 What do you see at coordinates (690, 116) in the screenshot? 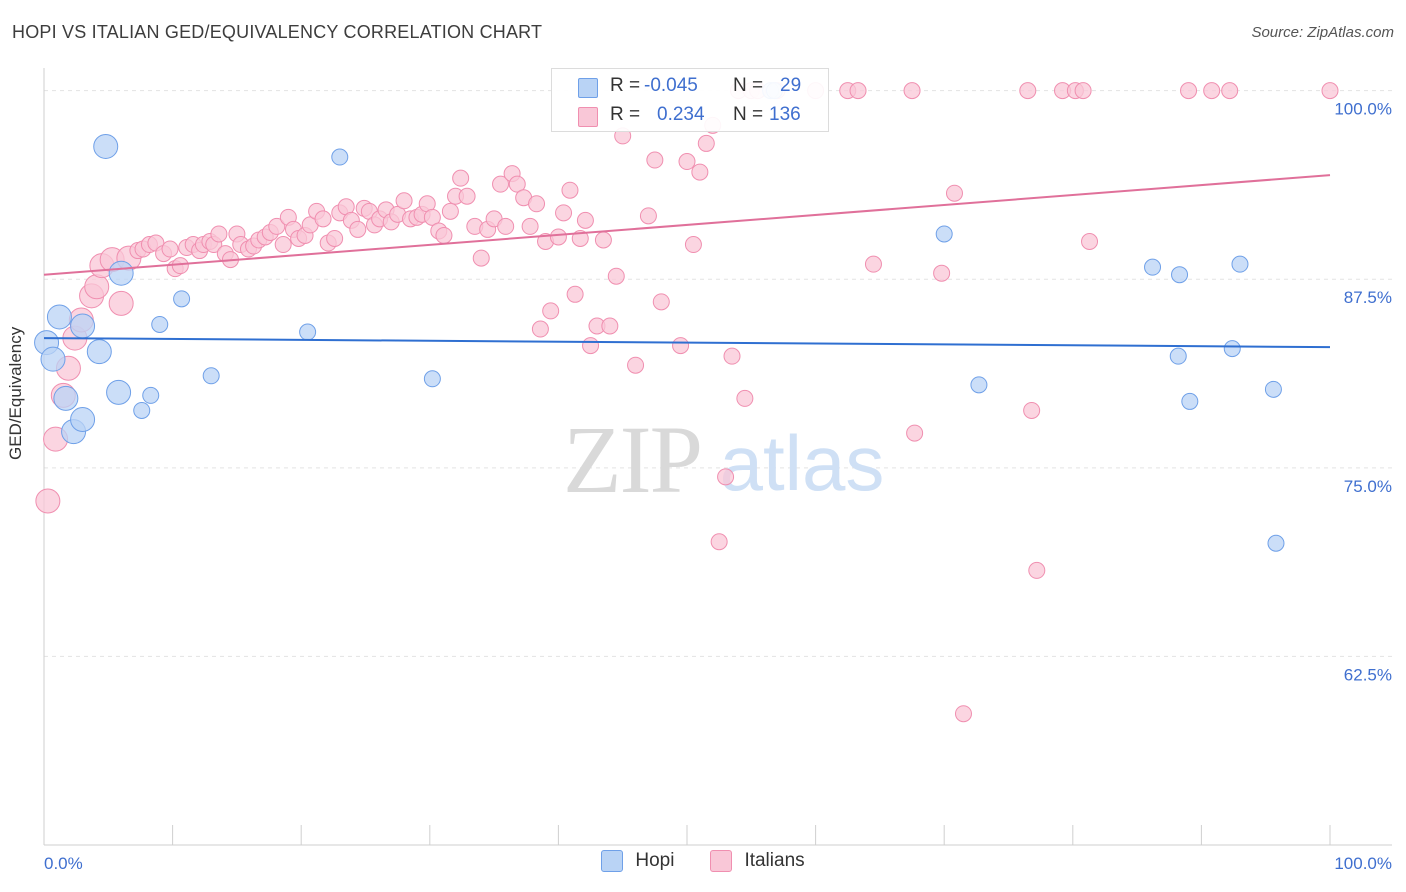
I see `stats-row-italians: R = 0.234 N = 136` at bounding box center [690, 116].